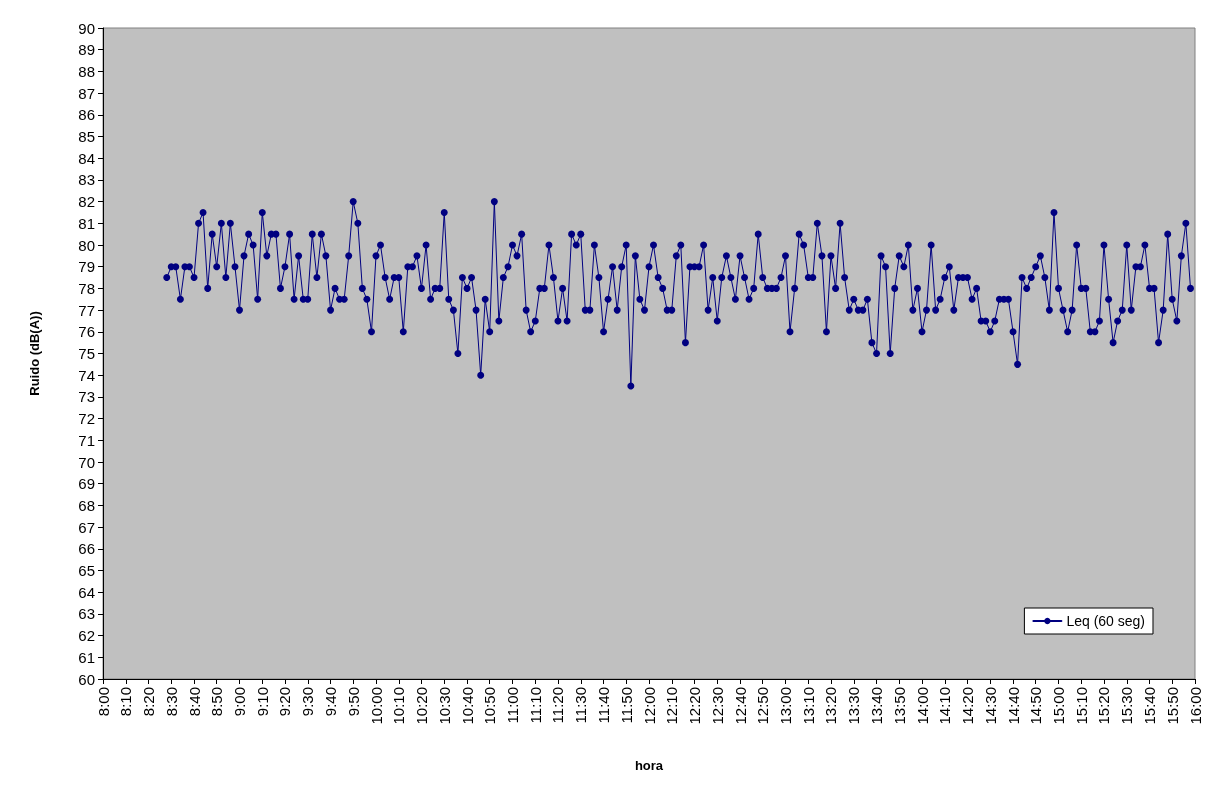 The height and width of the screenshot is (794, 1223). Describe the element at coordinates (86, 397) in the screenshot. I see `y-tick-label: 73` at that location.